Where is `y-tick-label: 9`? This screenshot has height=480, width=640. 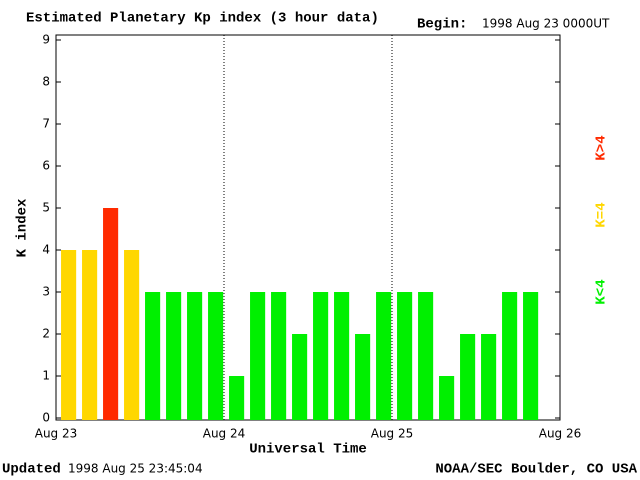
y-tick-label: 9 is located at coordinates (46, 40).